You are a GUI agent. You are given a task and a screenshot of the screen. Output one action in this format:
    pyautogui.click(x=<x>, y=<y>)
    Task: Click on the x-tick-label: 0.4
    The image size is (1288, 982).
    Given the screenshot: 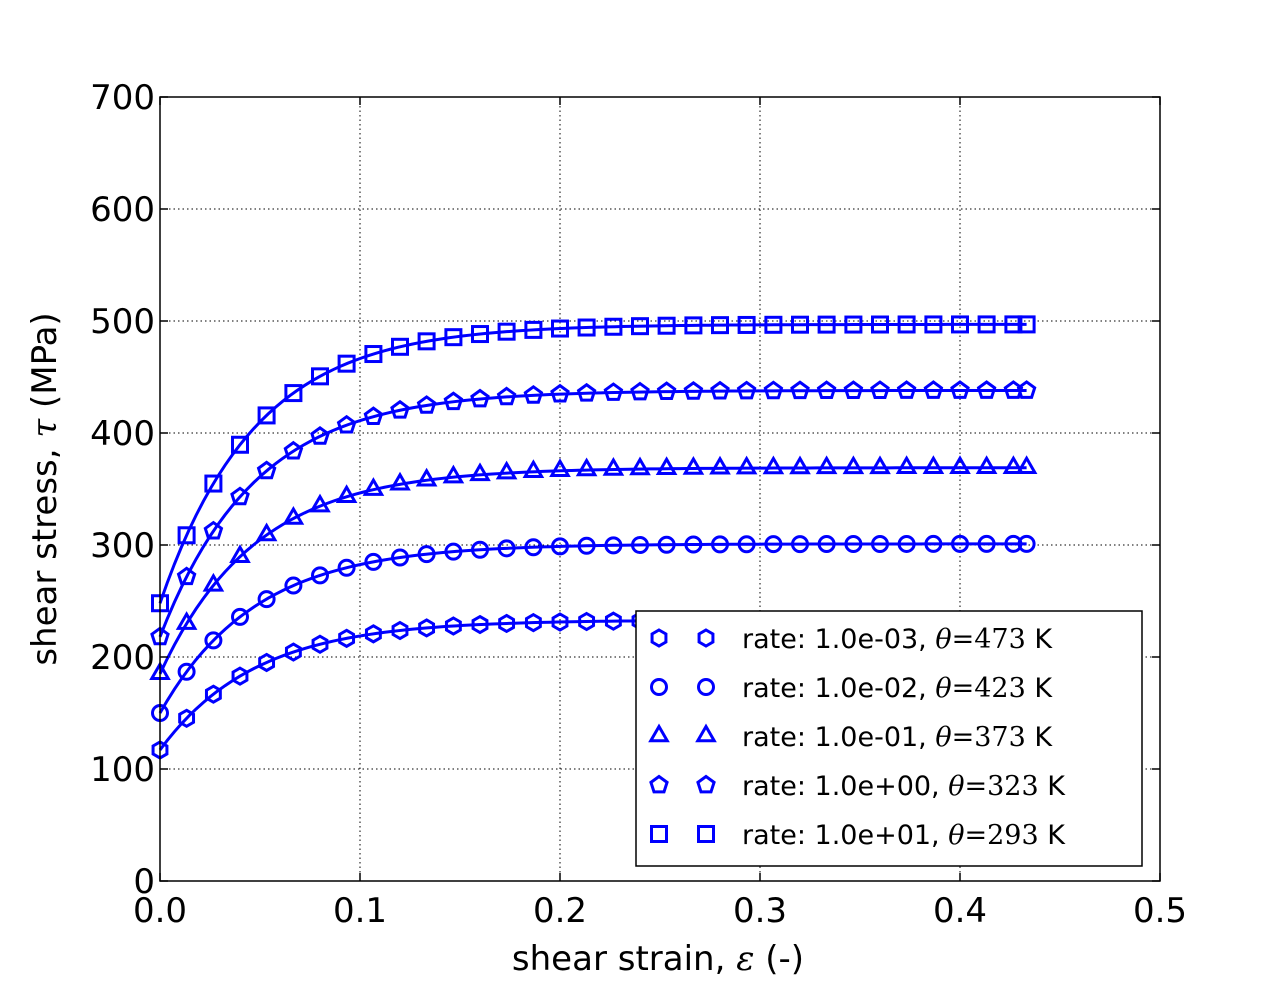 What is the action you would take?
    pyautogui.click(x=960, y=911)
    